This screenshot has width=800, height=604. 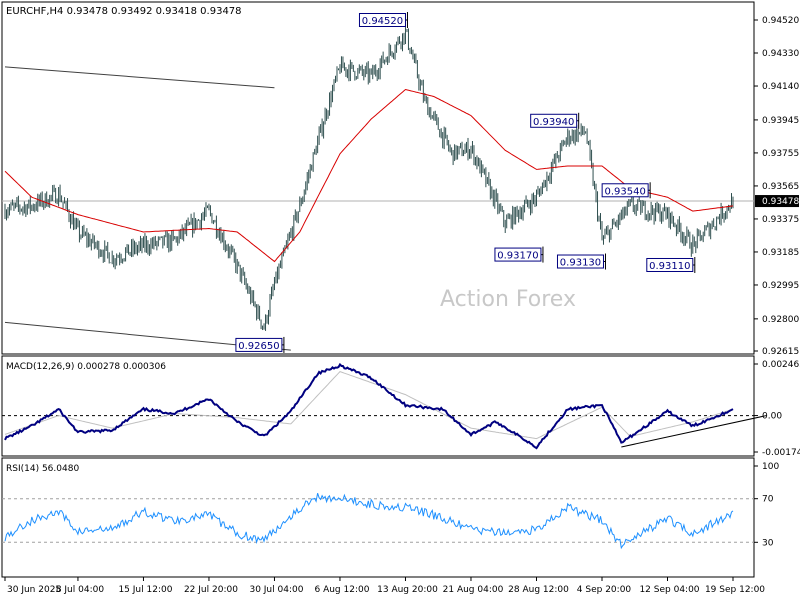 What do you see at coordinates (781, 365) in the screenshot?
I see `macd-tick-label: 0.002463` at bounding box center [781, 365].